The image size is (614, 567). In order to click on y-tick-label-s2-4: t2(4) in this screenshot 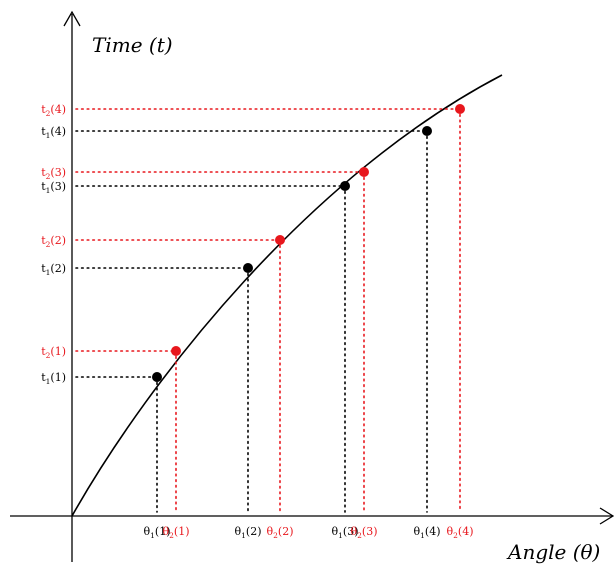, I will do `click(53, 110)`.